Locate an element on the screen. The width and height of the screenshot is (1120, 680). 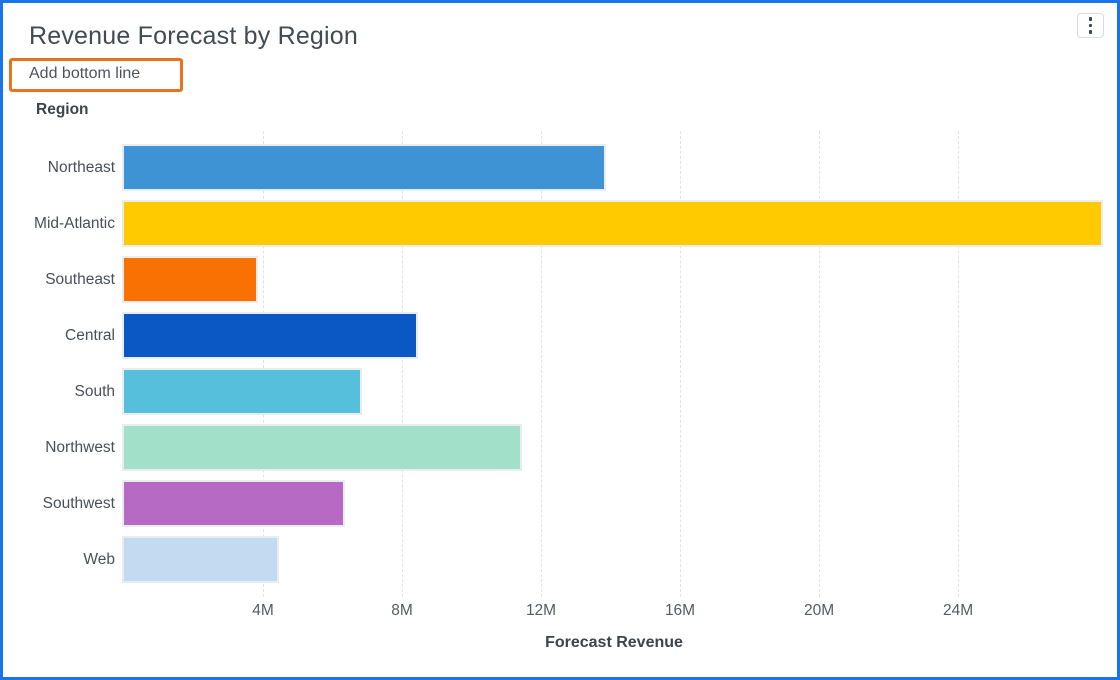
category-label: Southwest is located at coordinates (78, 503).